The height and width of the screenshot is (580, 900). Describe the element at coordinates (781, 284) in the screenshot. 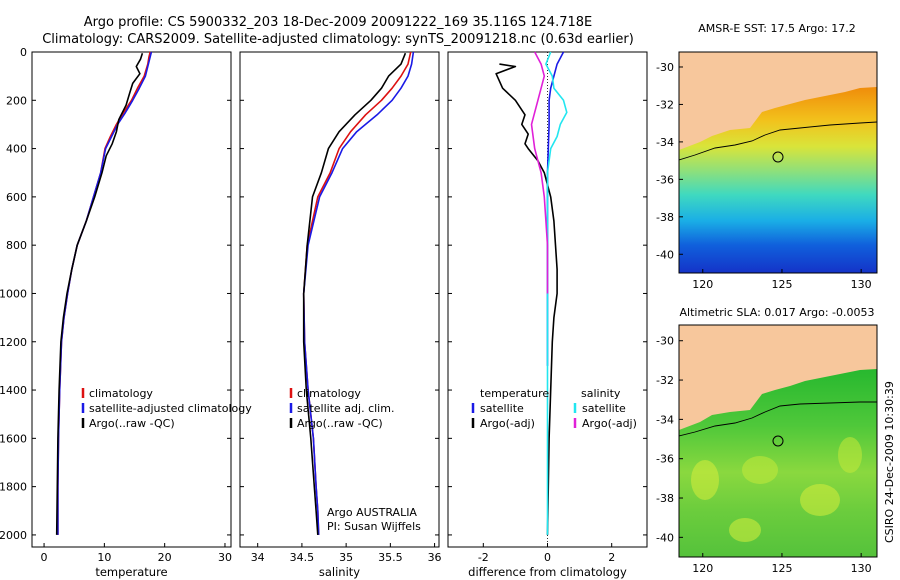

I see `sst-xtick-label: 125` at that location.